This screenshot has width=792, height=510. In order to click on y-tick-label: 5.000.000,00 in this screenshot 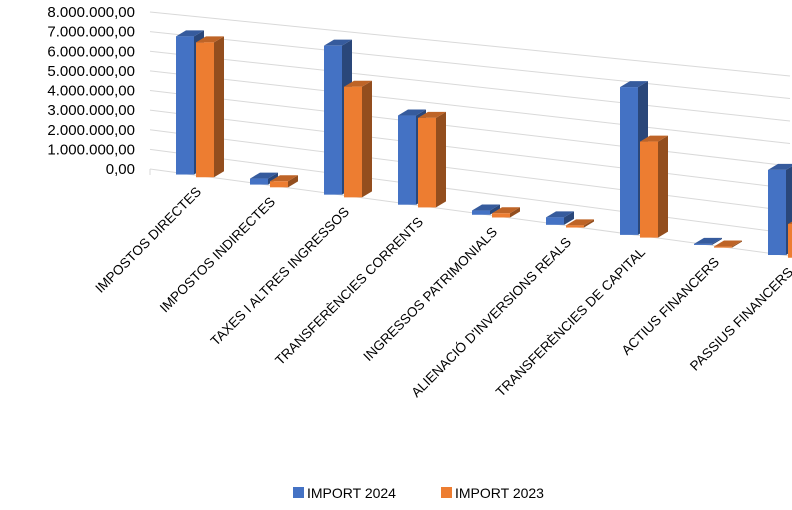, I will do `click(91, 71)`.